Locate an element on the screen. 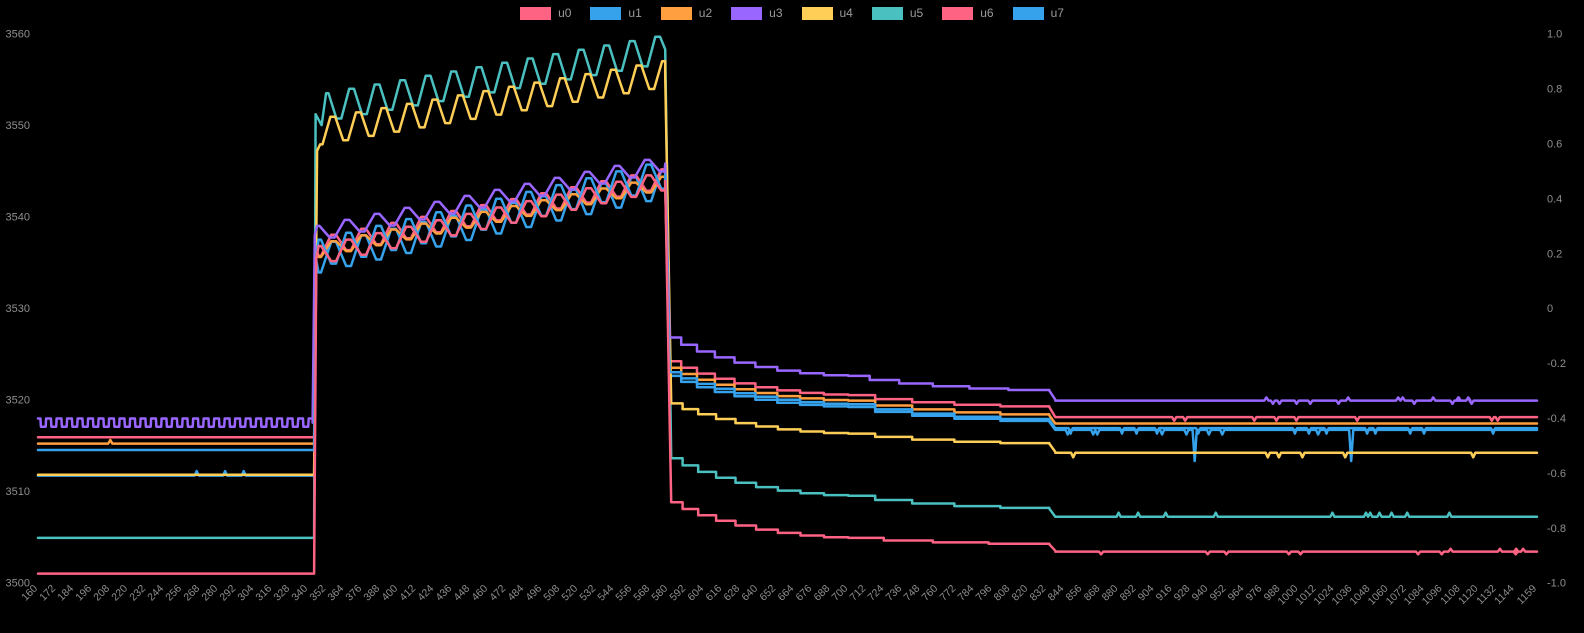 The width and height of the screenshot is (1584, 633). x-tick-label: 196 is located at coordinates (83, 593).